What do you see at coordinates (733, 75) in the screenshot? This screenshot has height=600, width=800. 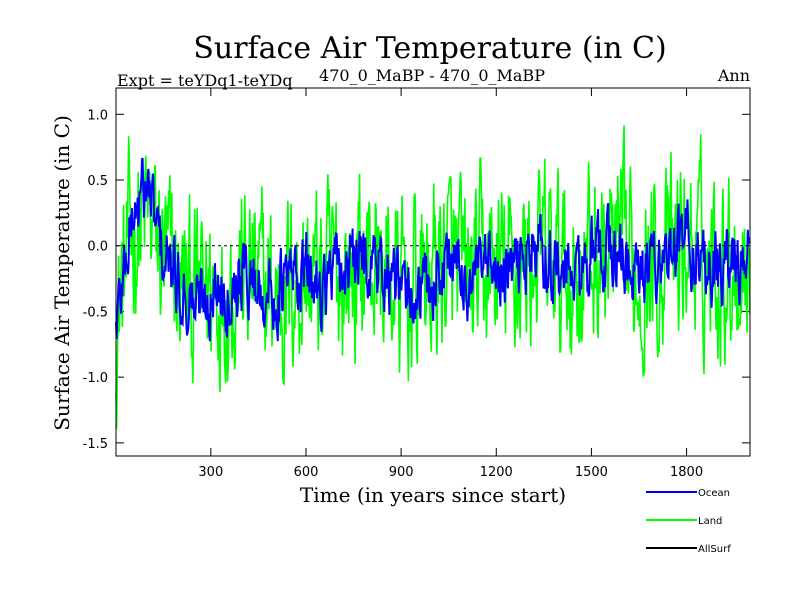 I see `chart-subtitle-right: Ann` at bounding box center [733, 75].